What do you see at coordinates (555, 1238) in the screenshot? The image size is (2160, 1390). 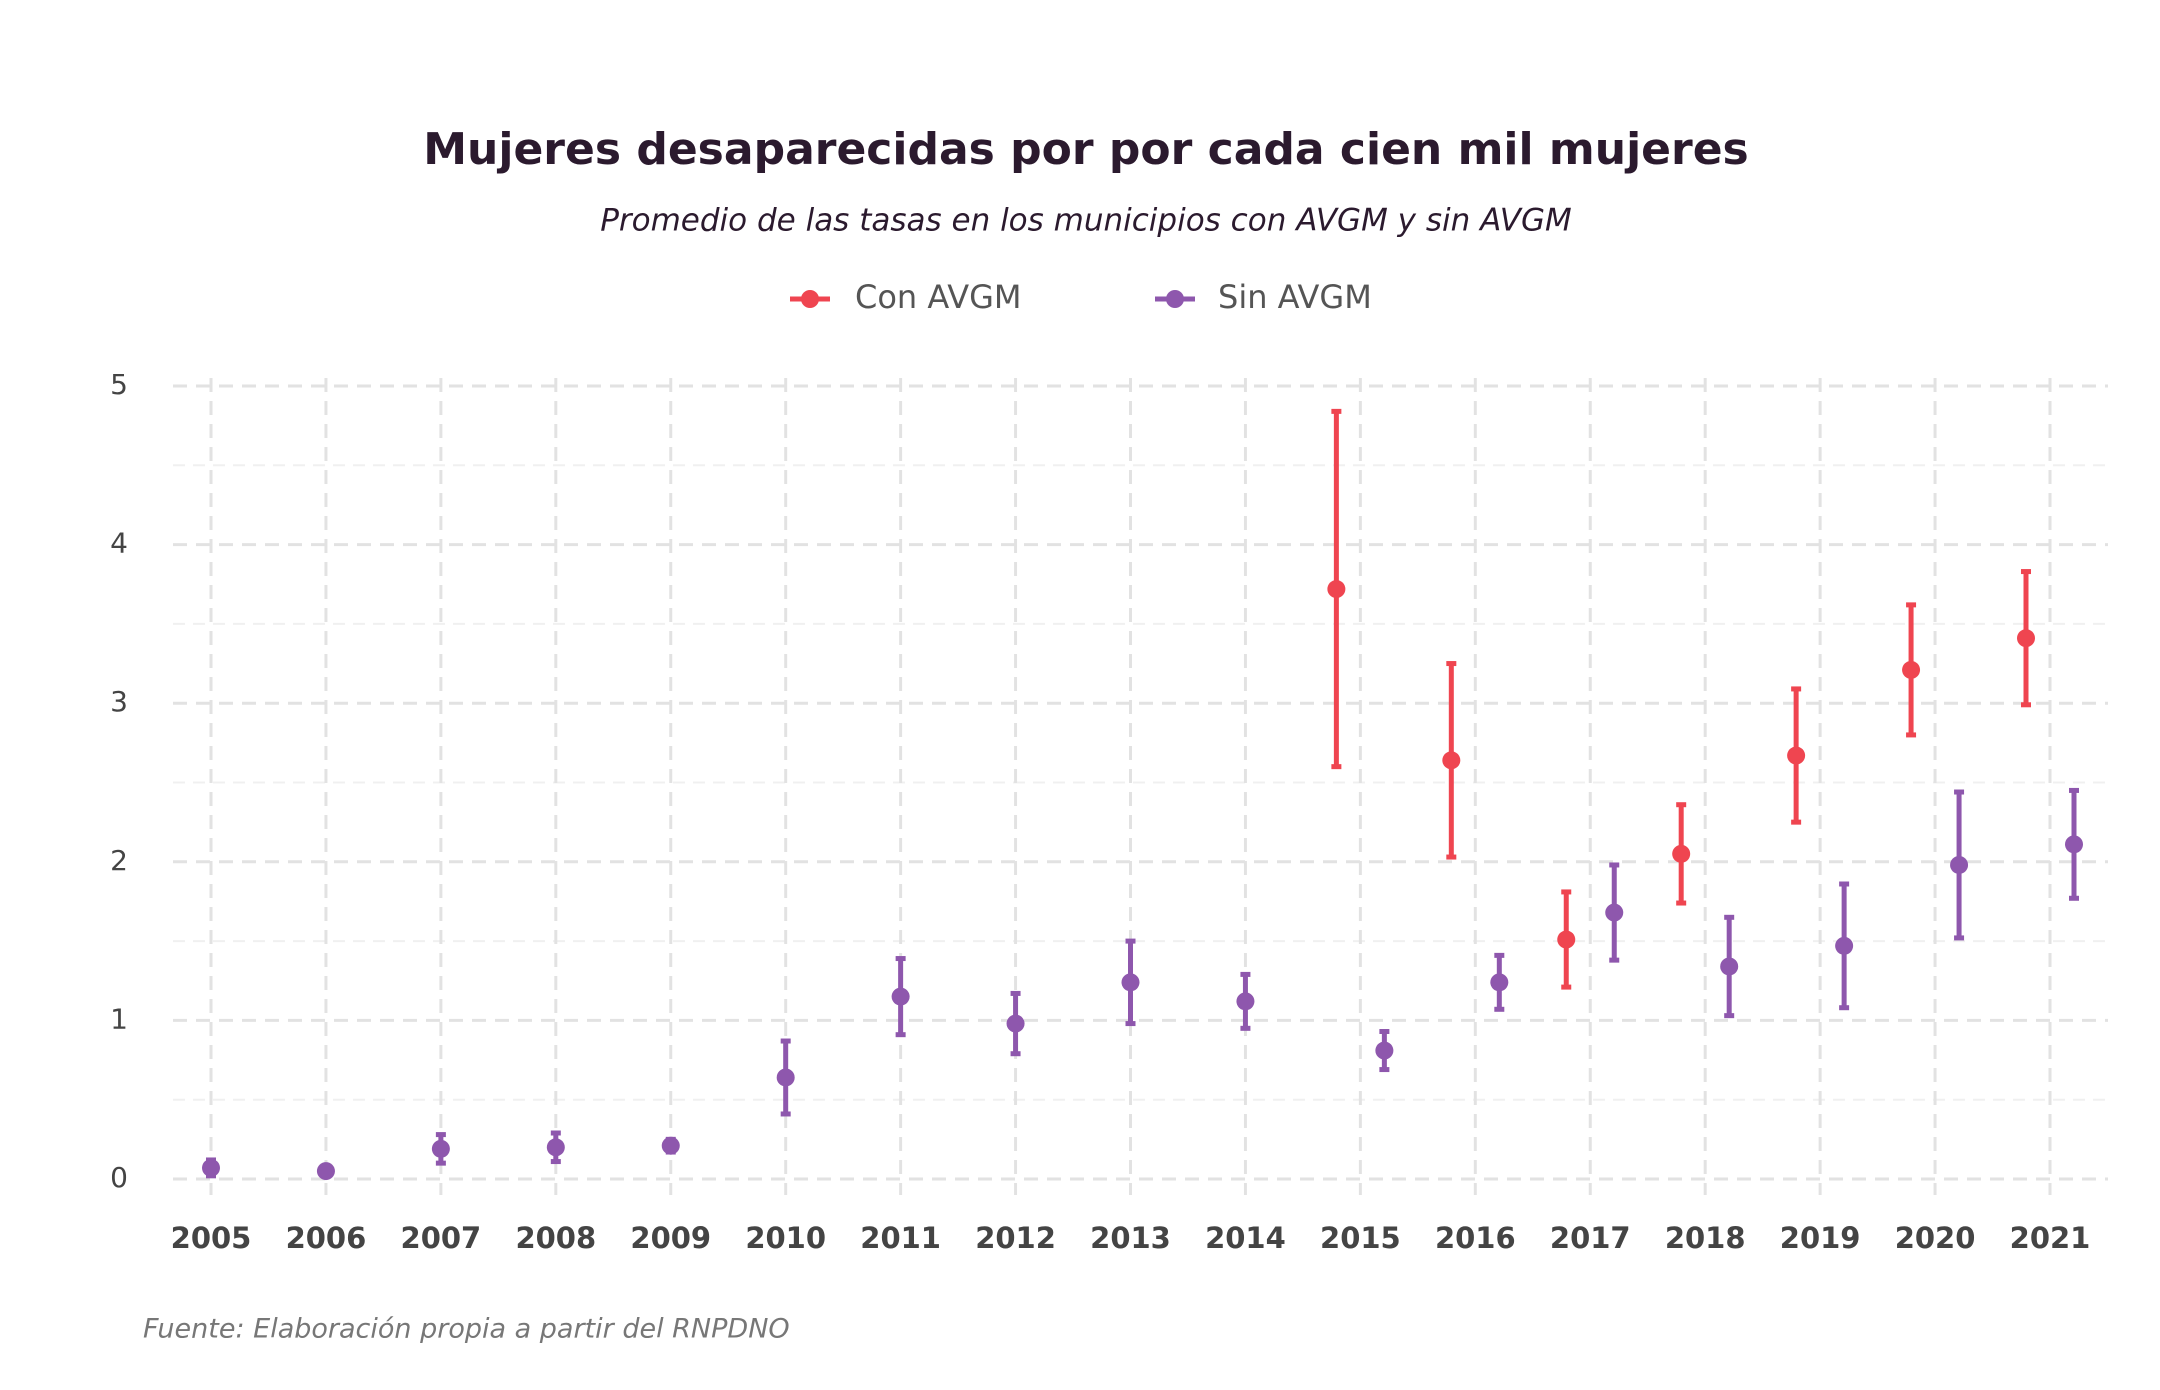 I see `x-tick-label: 2008` at bounding box center [555, 1238].